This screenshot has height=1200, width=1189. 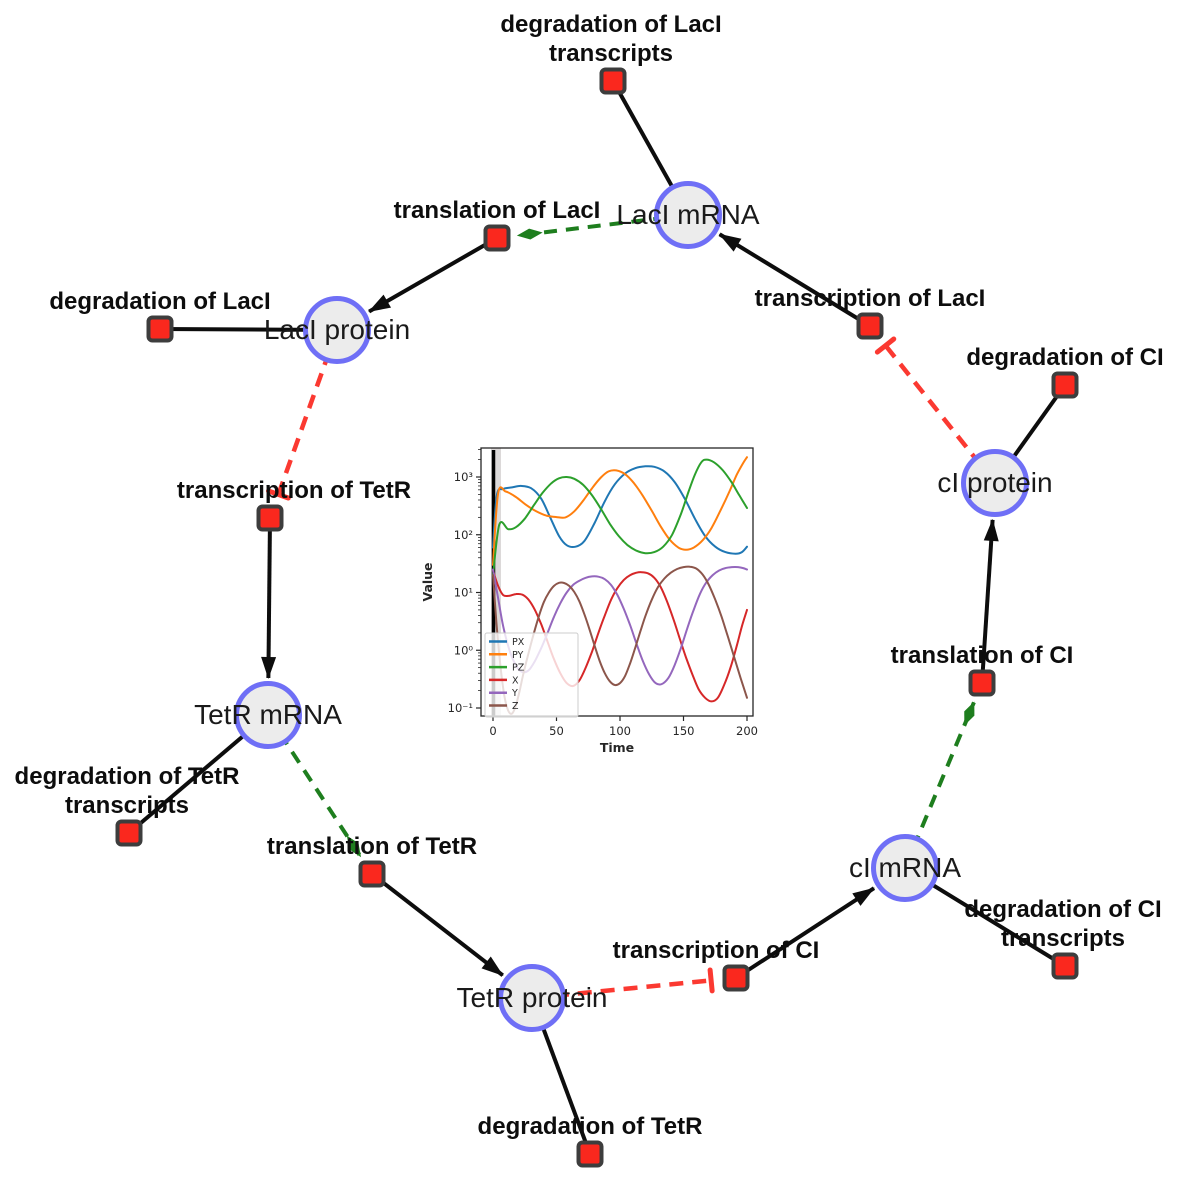 What do you see at coordinates (372, 874) in the screenshot?
I see `reaction-node-translation_tetr` at bounding box center [372, 874].